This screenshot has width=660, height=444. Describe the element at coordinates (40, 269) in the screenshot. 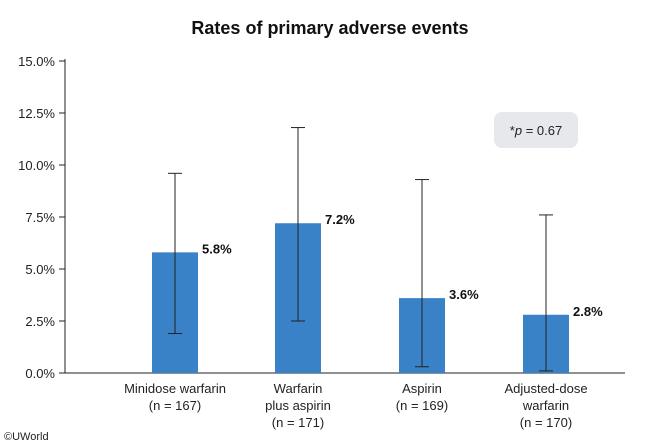

I see `y-tick-label: 5.0%` at that location.